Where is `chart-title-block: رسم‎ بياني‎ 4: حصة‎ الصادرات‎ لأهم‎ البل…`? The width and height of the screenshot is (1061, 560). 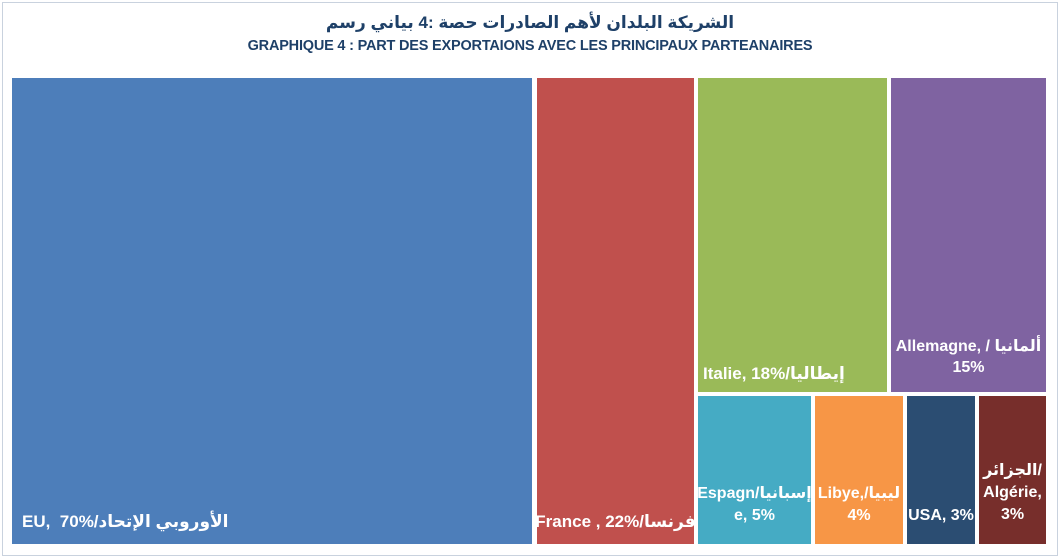
chart-title-block: رسم‎ بياني‎ 4: حصة‎ الصادرات‎ لأهم‎ البل… is located at coordinates (530, 34).